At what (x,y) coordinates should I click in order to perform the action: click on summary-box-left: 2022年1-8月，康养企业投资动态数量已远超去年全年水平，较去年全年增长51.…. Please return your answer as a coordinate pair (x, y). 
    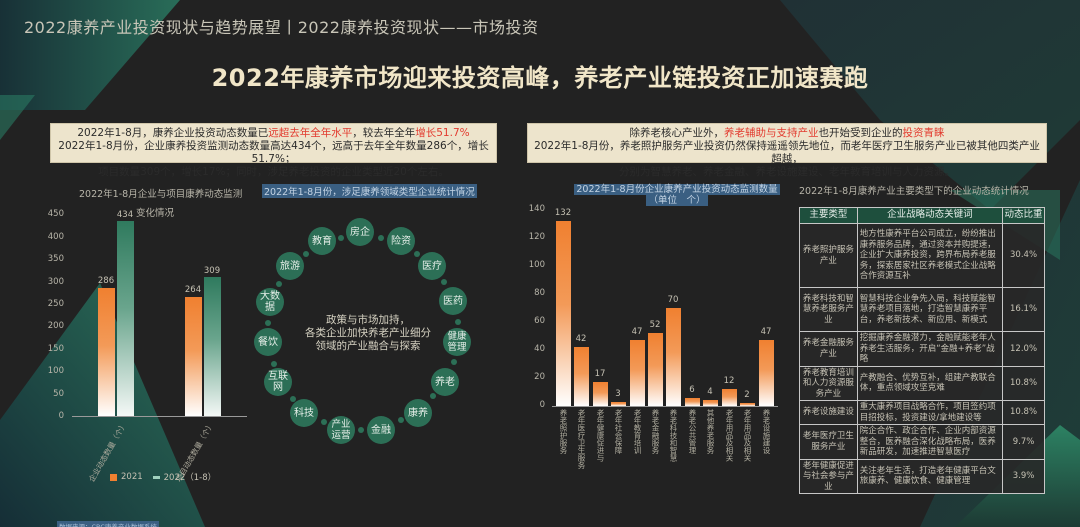
    Looking at the image, I should click on (273, 150).